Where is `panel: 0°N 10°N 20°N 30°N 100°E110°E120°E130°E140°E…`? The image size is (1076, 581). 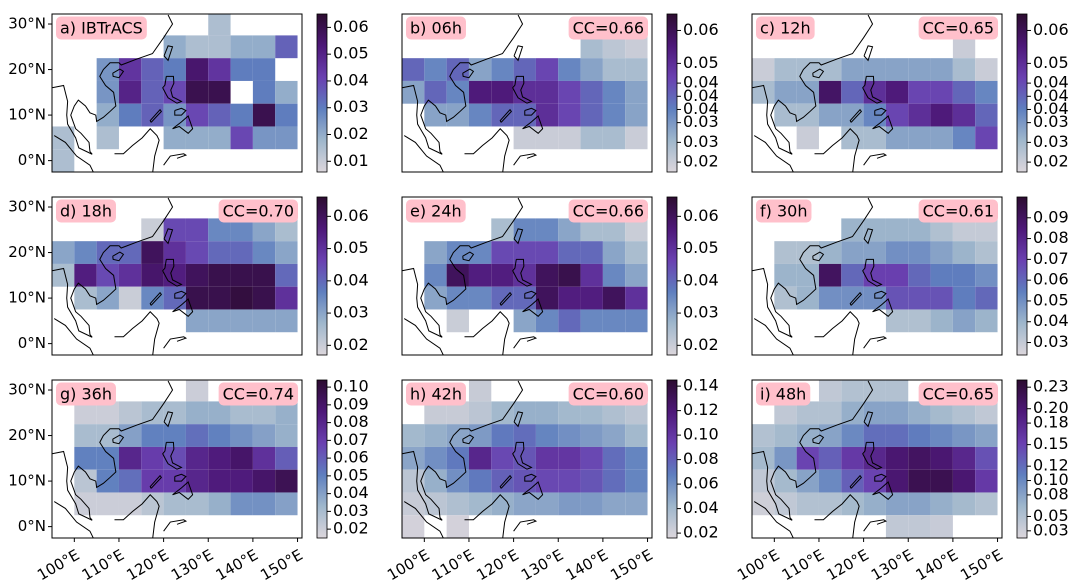 panel: 0°N 10°N 20°N 30°N 100°E110°E120°E130°E140°E… is located at coordinates (188, 479).